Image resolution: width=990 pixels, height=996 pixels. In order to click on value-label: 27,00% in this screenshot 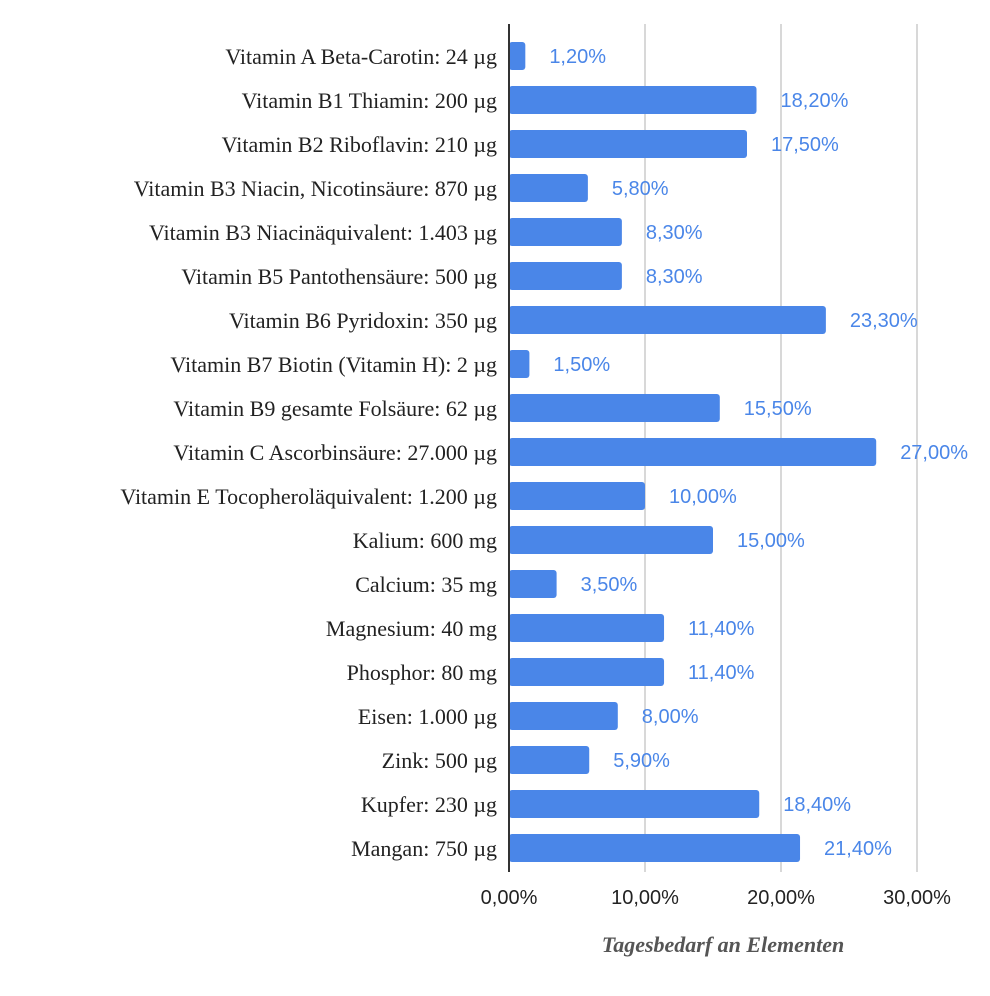, I will do `click(934, 453)`.